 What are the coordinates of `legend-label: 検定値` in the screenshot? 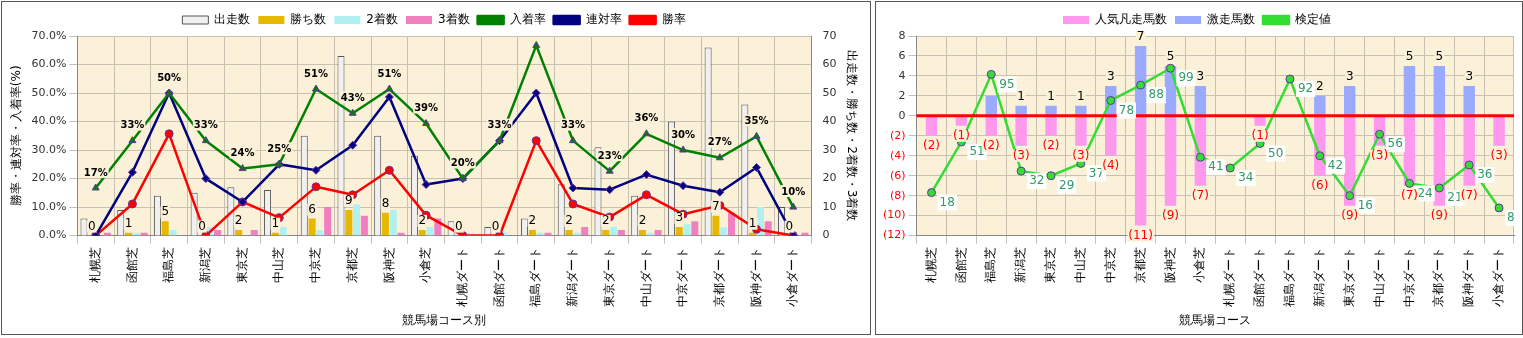 It's located at (1313, 19).